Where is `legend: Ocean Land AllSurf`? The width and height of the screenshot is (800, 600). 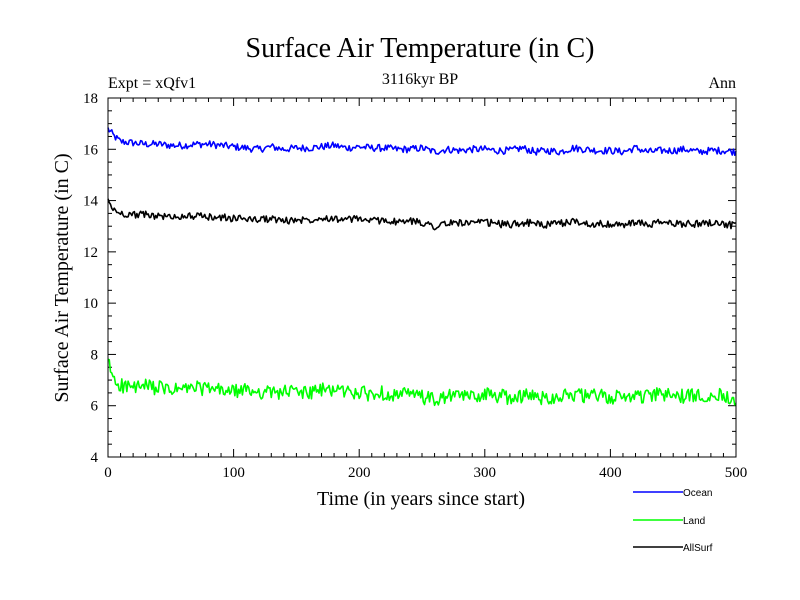
legend: Ocean Land AllSurf is located at coordinates (673, 521).